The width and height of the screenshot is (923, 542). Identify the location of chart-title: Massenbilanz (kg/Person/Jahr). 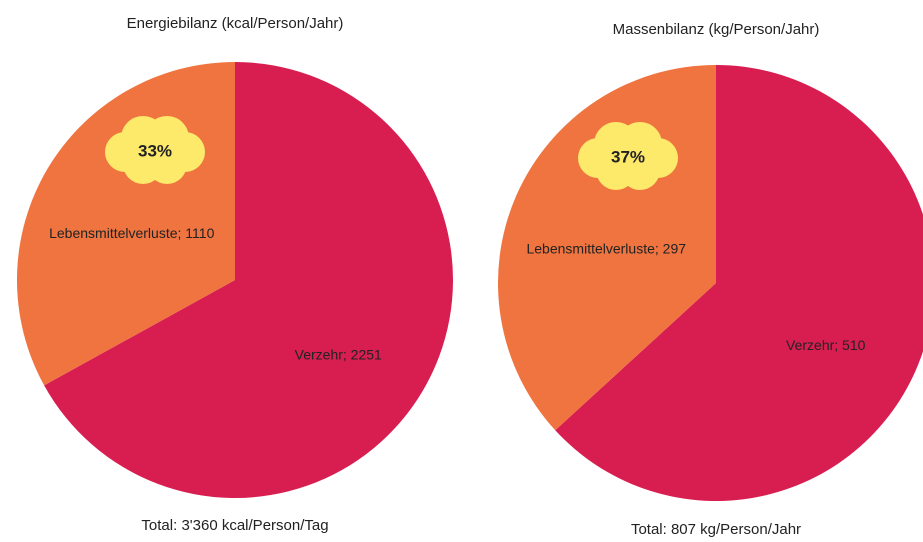
(716, 29).